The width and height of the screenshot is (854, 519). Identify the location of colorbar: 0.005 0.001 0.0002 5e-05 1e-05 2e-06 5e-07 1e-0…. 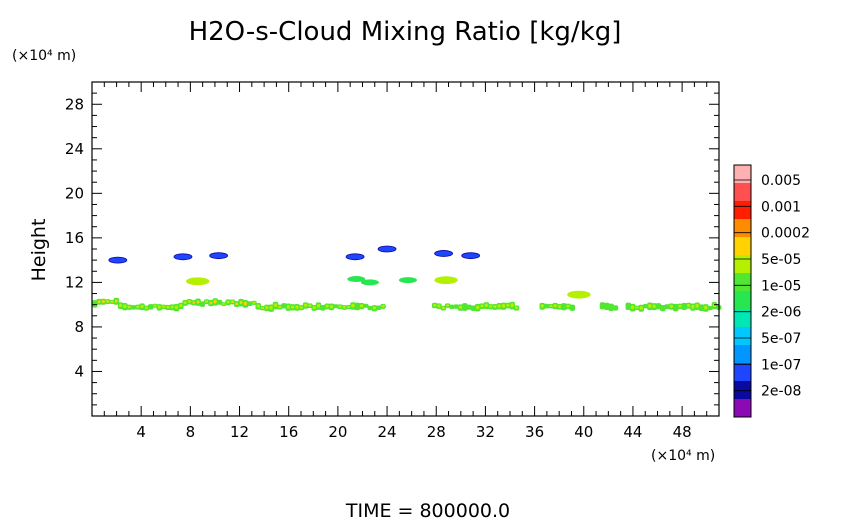
(771, 291).